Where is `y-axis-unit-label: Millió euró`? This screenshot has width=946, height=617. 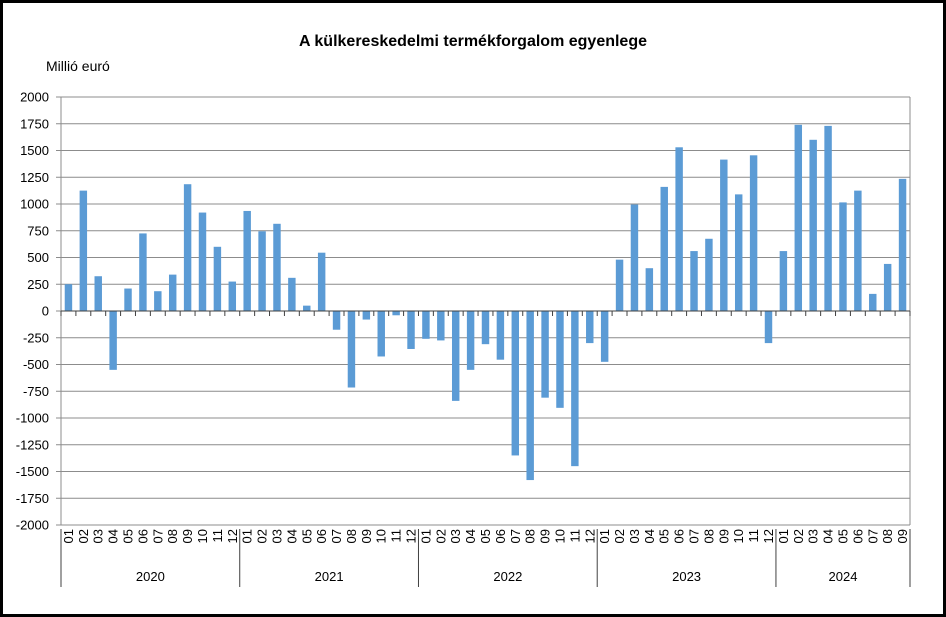
y-axis-unit-label: Millió euró is located at coordinates (78, 66).